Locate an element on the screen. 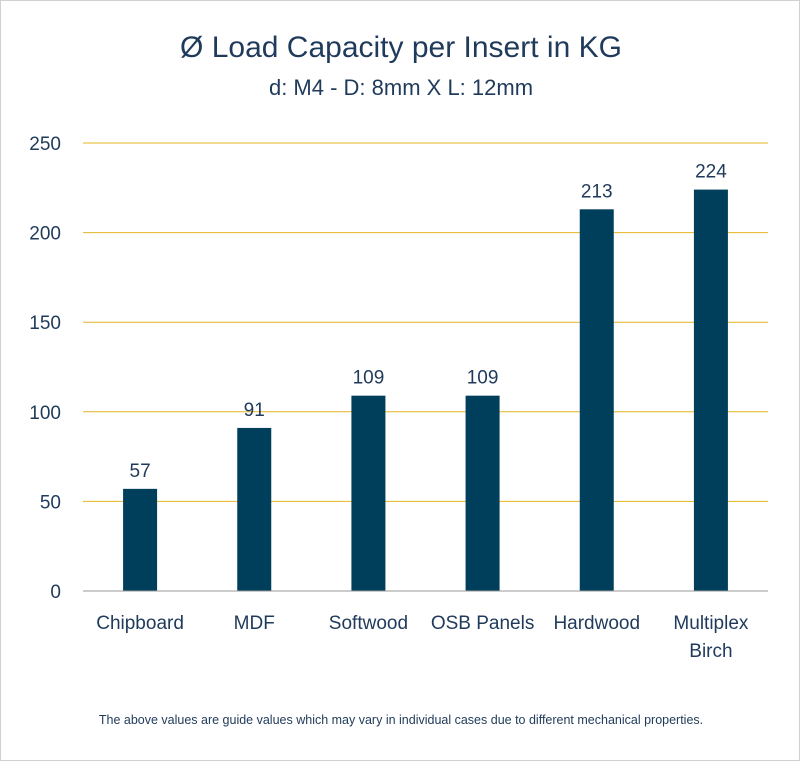 The height and width of the screenshot is (762, 800). data-label: 213 is located at coordinates (597, 191).